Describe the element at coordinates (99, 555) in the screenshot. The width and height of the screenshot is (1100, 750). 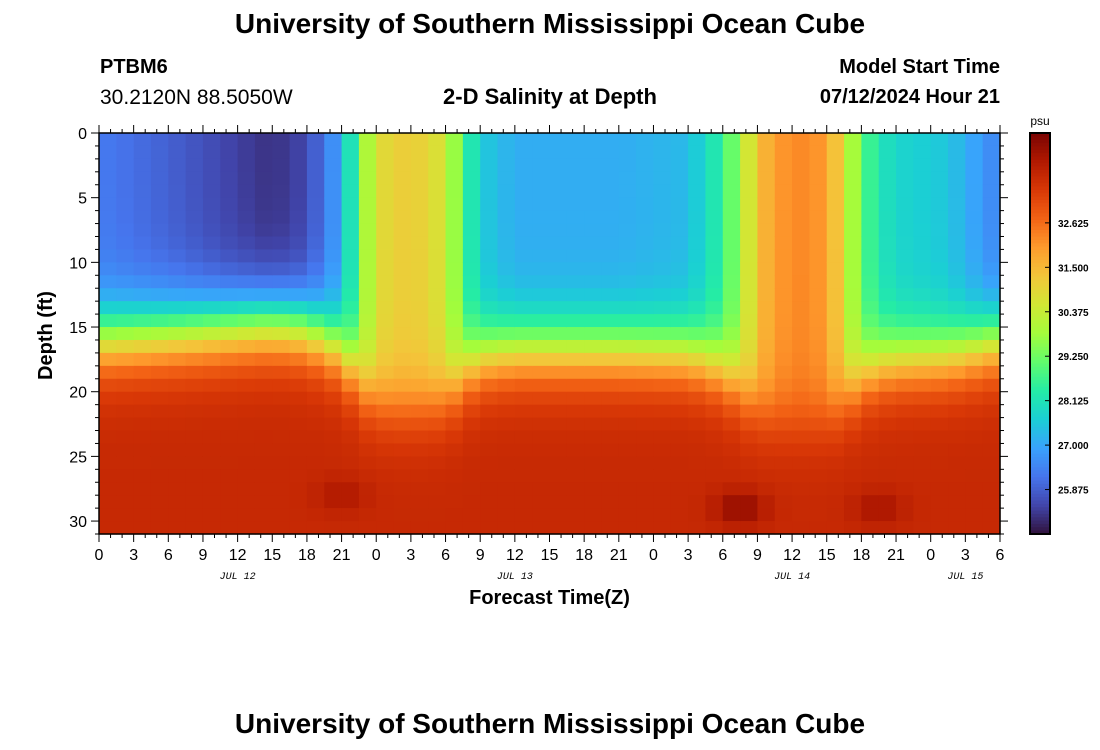
I see `x-tick-label: 0` at that location.